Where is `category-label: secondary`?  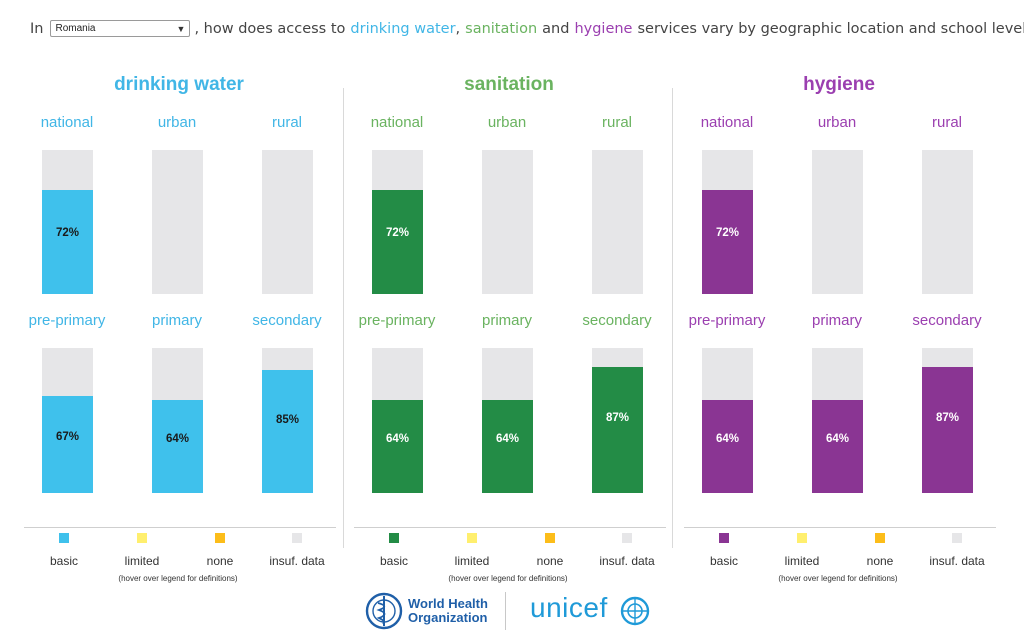 category-label: secondary is located at coordinates (617, 320).